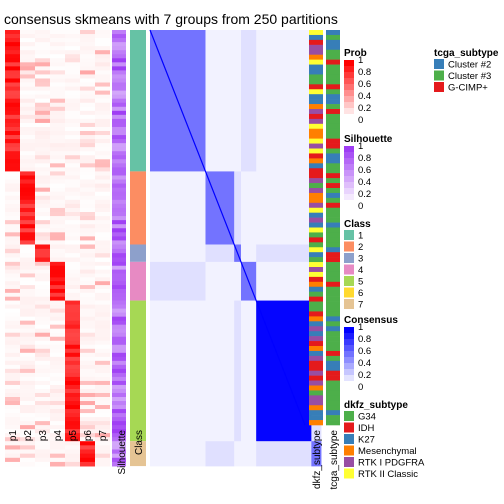 This screenshot has width=504, height=504. What do you see at coordinates (387, 451) in the screenshot?
I see `legend-entry: Mesenchymal` at bounding box center [387, 451].